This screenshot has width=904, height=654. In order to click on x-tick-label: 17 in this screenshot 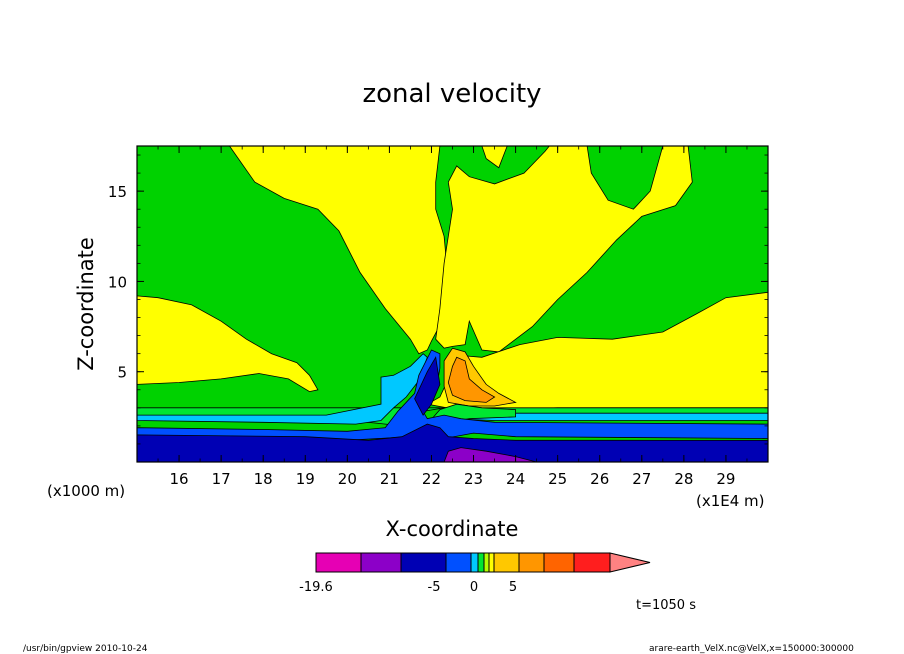, I will do `click(221, 479)`.